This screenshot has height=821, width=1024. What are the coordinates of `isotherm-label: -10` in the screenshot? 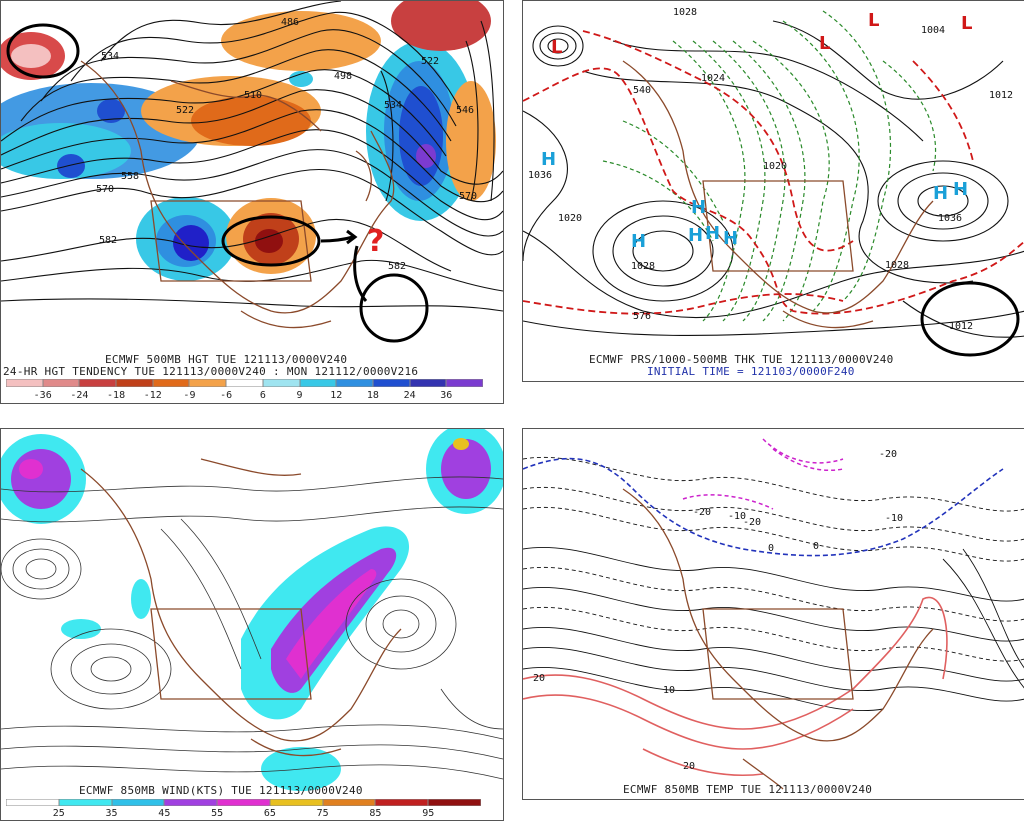 It's located at (894, 518).